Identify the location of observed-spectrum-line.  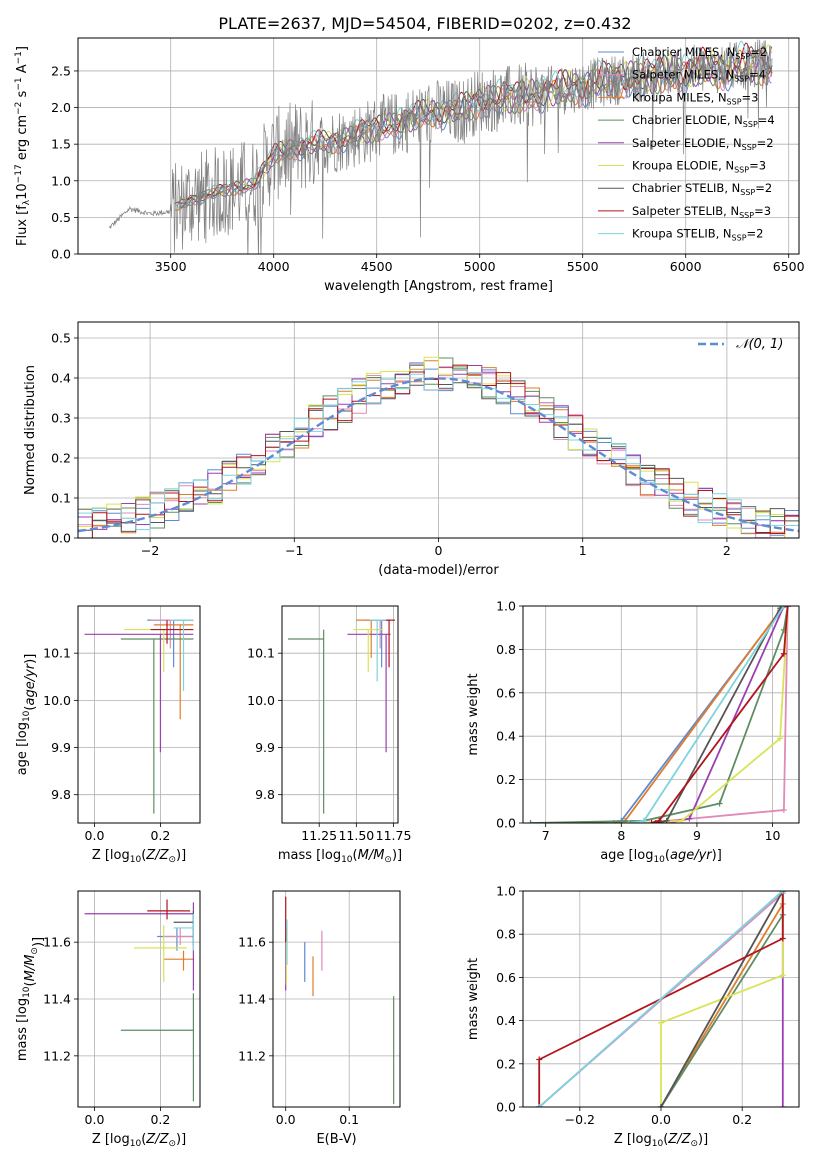
(440, 146).